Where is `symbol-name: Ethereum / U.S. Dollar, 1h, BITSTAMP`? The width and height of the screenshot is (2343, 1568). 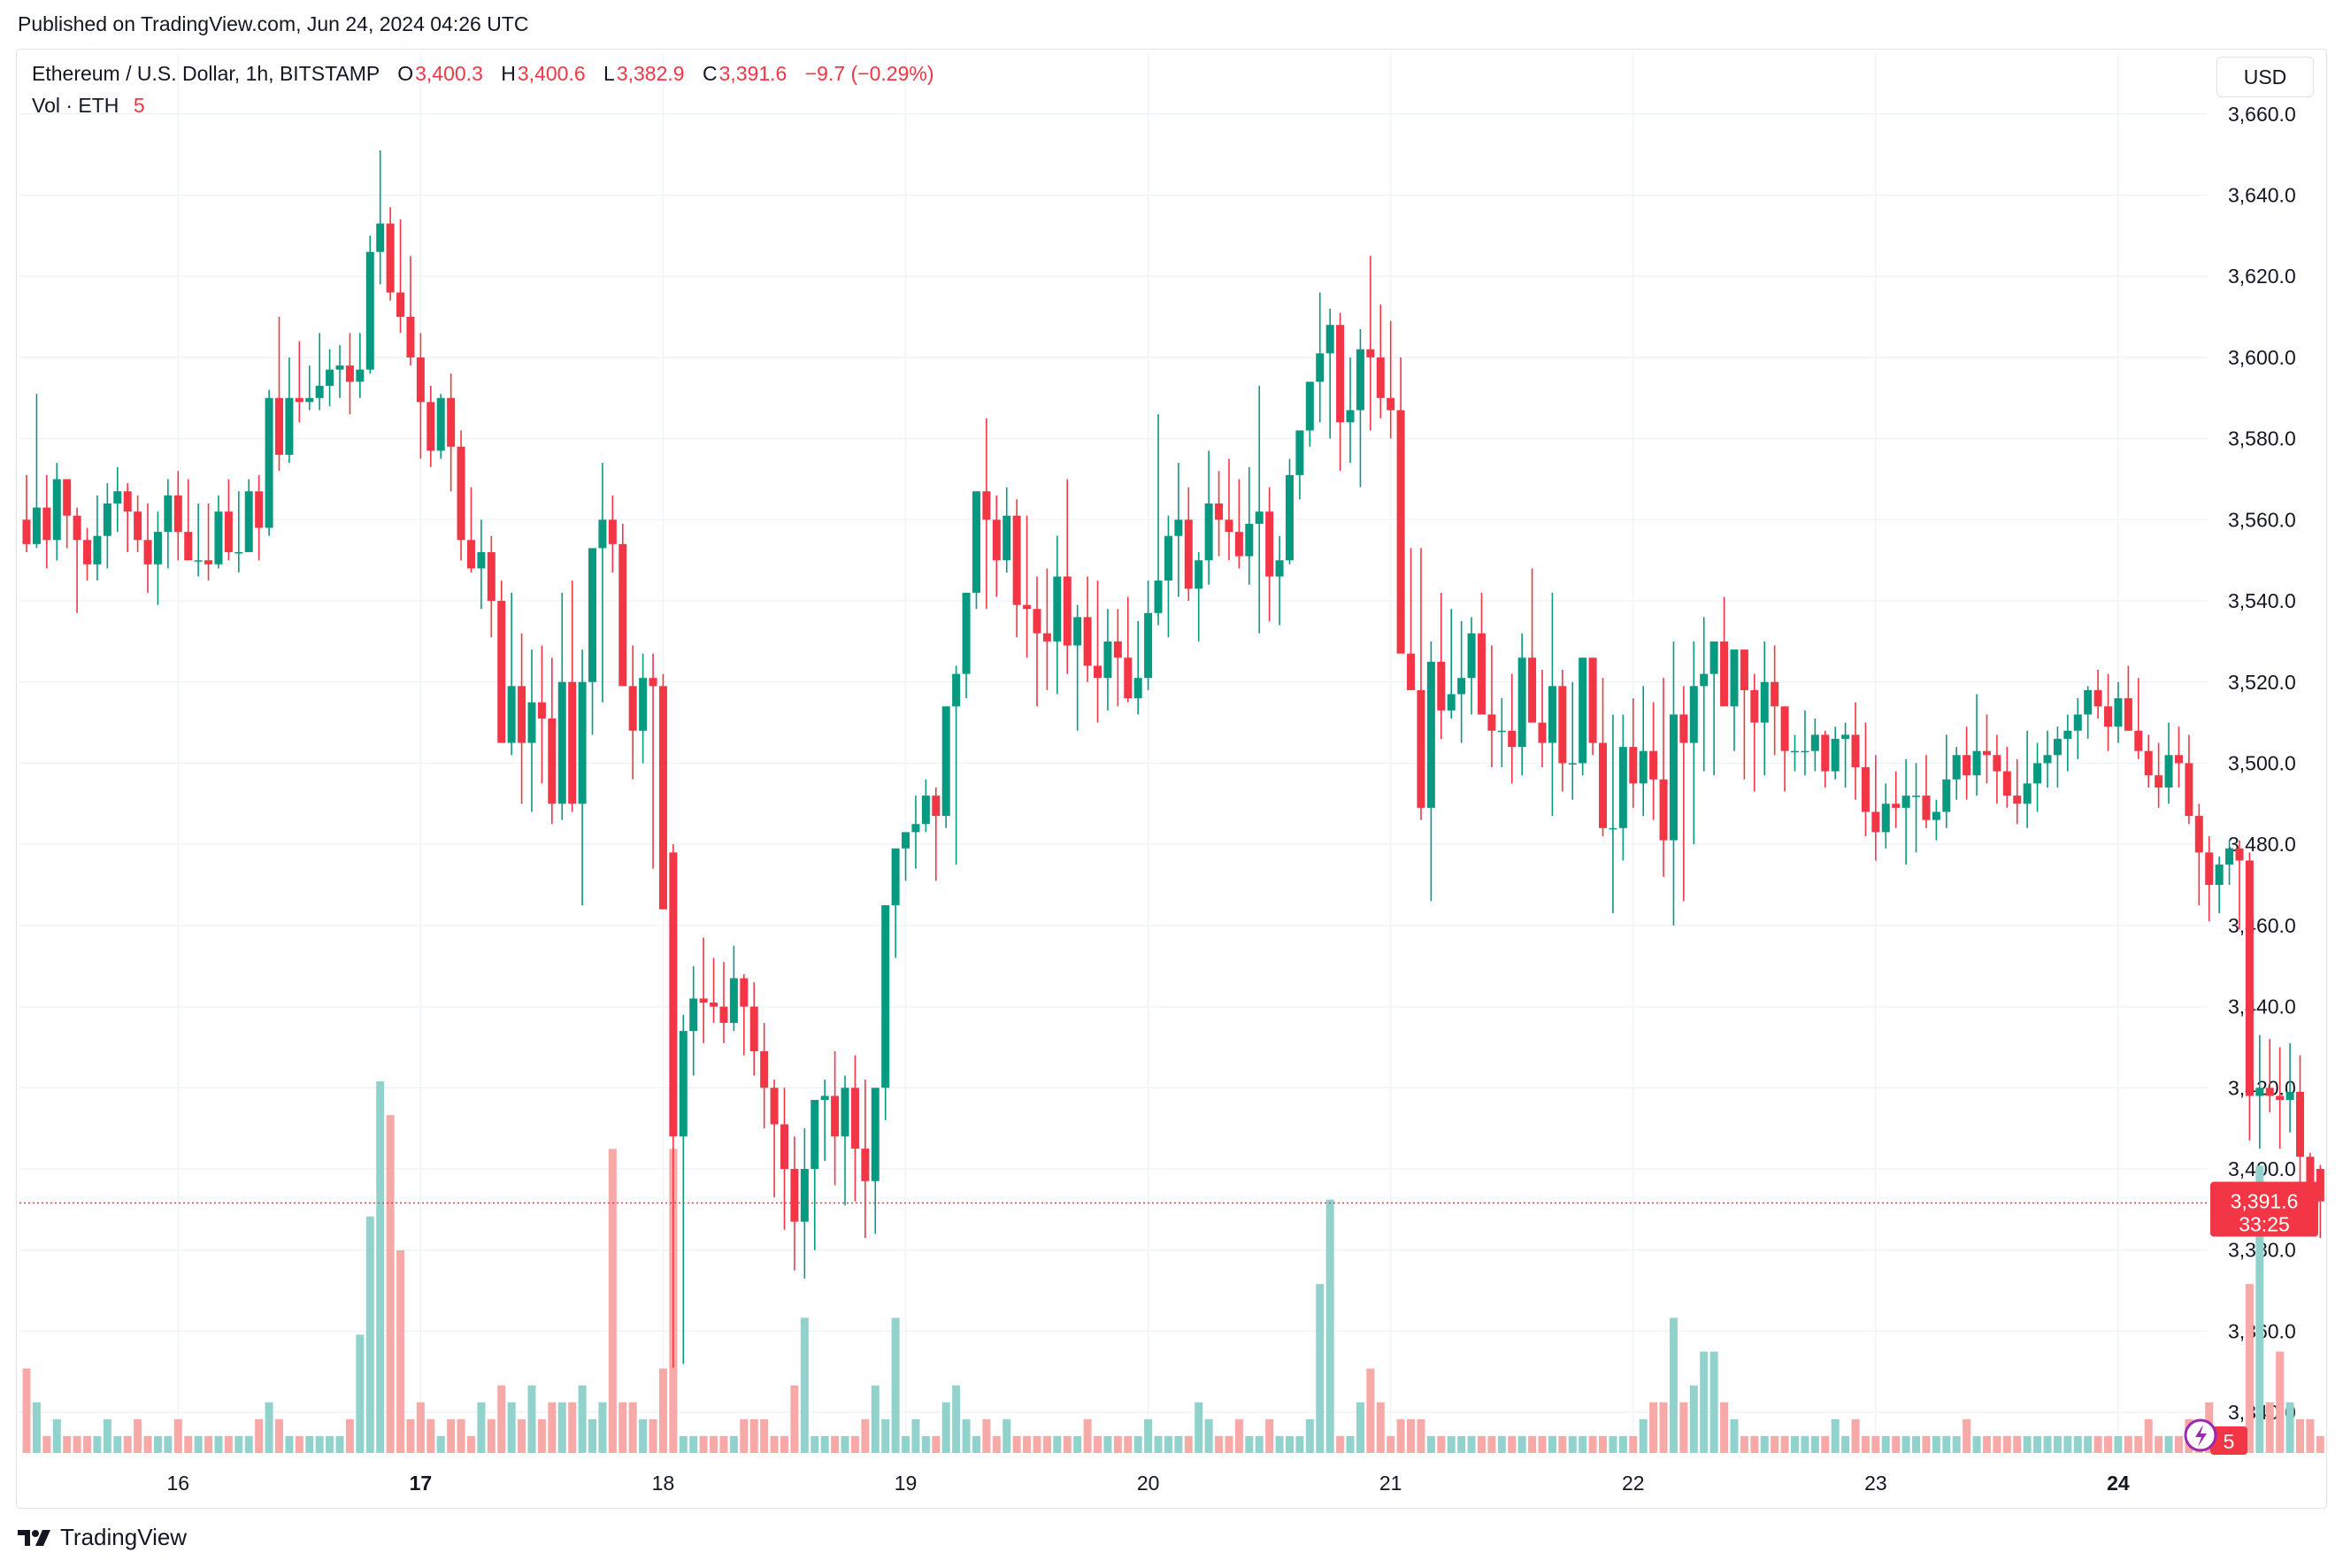 symbol-name: Ethereum / U.S. Dollar, 1h, BITSTAMP is located at coordinates (206, 73).